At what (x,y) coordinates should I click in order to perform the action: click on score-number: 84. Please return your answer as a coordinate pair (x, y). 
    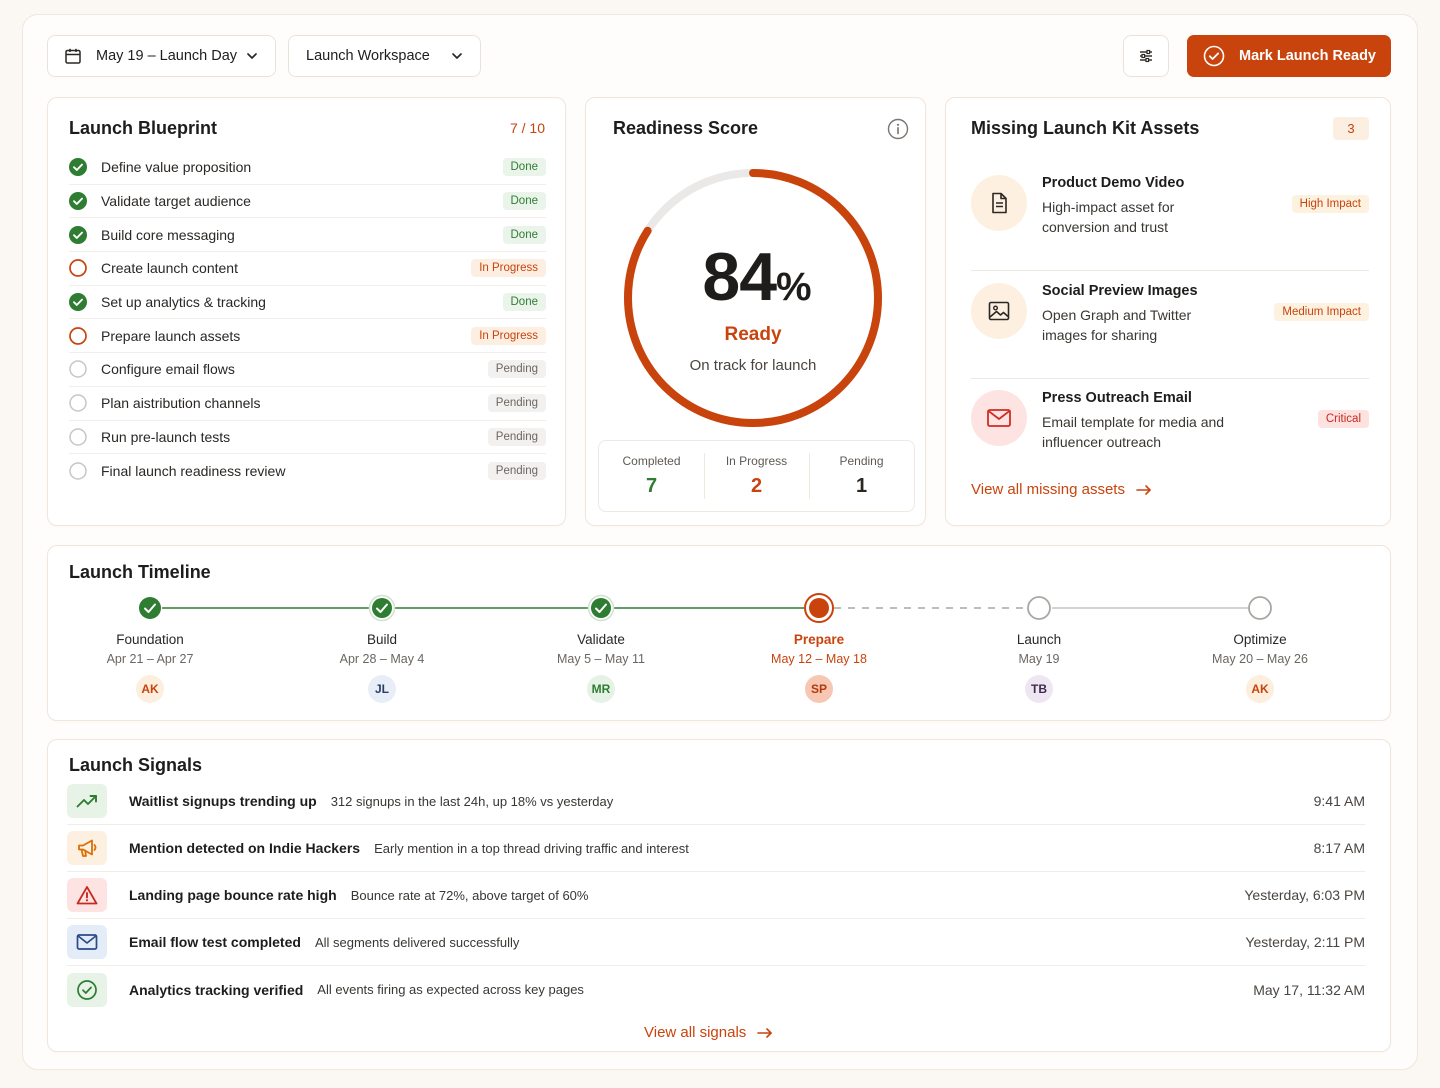
    Looking at the image, I should click on (739, 277).